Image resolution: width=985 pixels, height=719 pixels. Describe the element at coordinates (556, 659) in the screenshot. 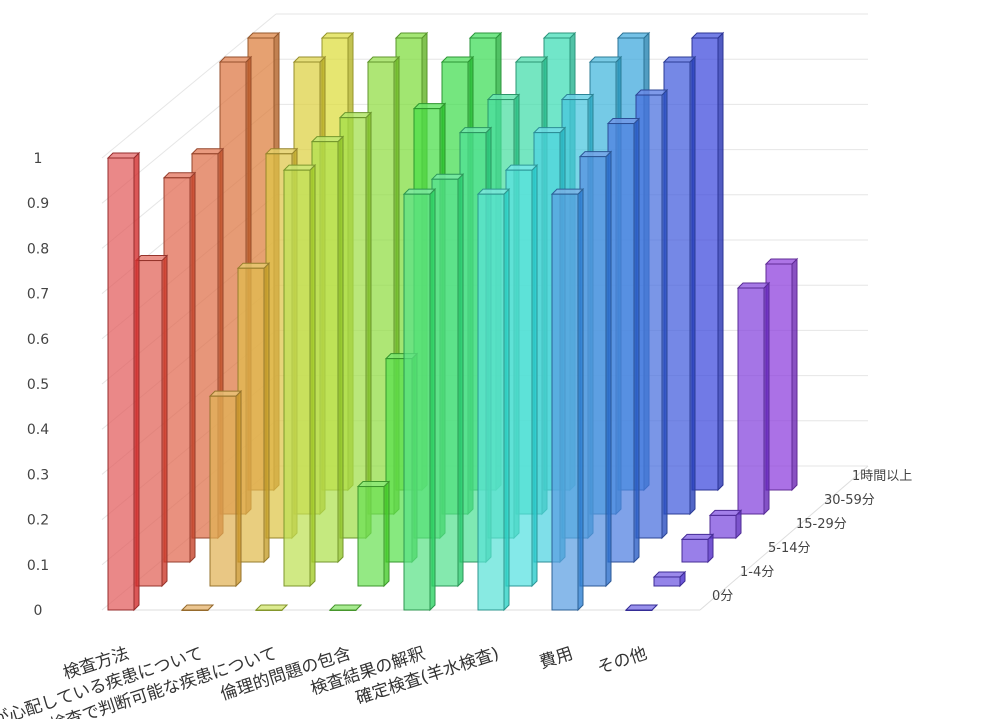

I see `category-label: 費用` at that location.